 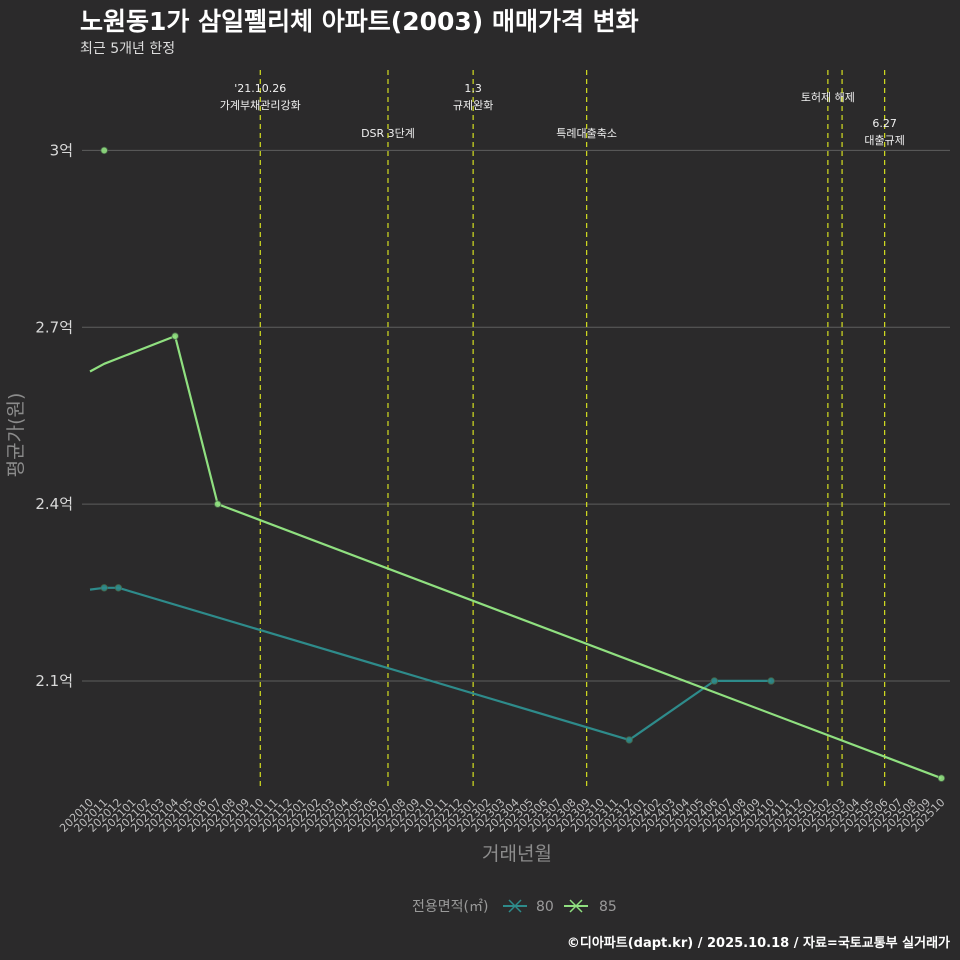 I want to click on event-label: 6.27, so click(x=884, y=123).